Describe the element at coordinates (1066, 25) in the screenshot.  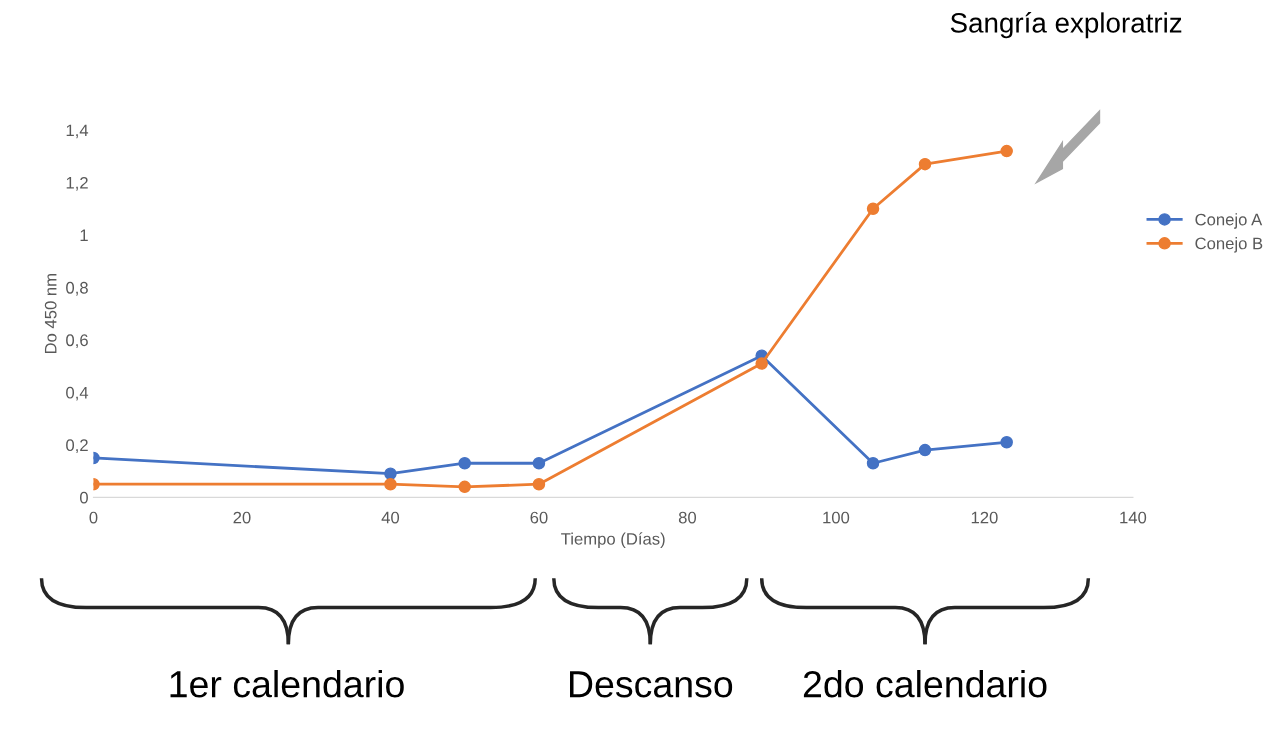
I see `text: Sangría exploratriz` at that location.